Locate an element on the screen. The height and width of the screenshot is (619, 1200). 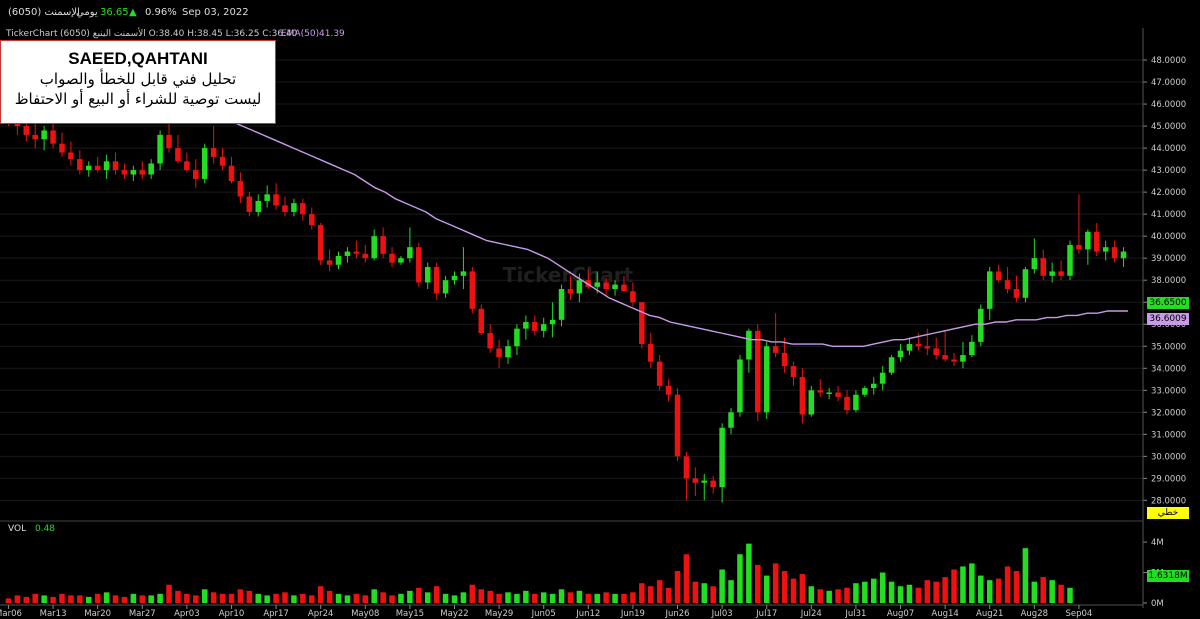
x-tick-label: Jul31 is located at coordinates (855, 614).